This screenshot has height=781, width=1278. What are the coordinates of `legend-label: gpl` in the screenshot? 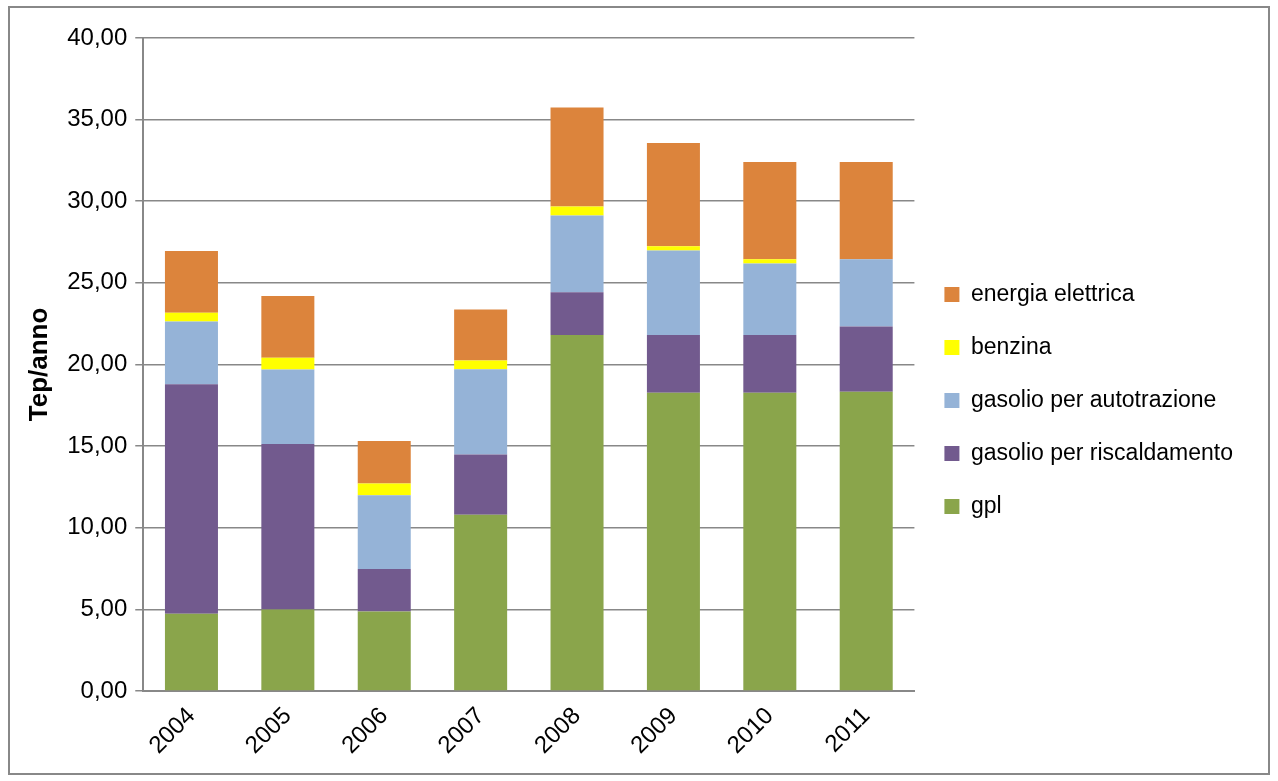 It's located at (986, 504).